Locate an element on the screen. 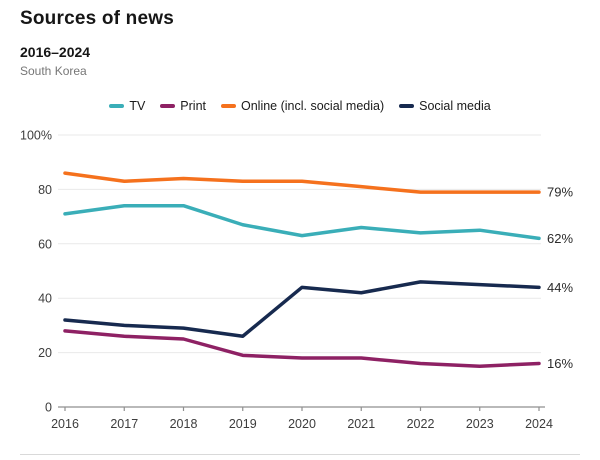 This screenshot has height=460, width=600. y-axis-tick-label: 0 is located at coordinates (48, 408).